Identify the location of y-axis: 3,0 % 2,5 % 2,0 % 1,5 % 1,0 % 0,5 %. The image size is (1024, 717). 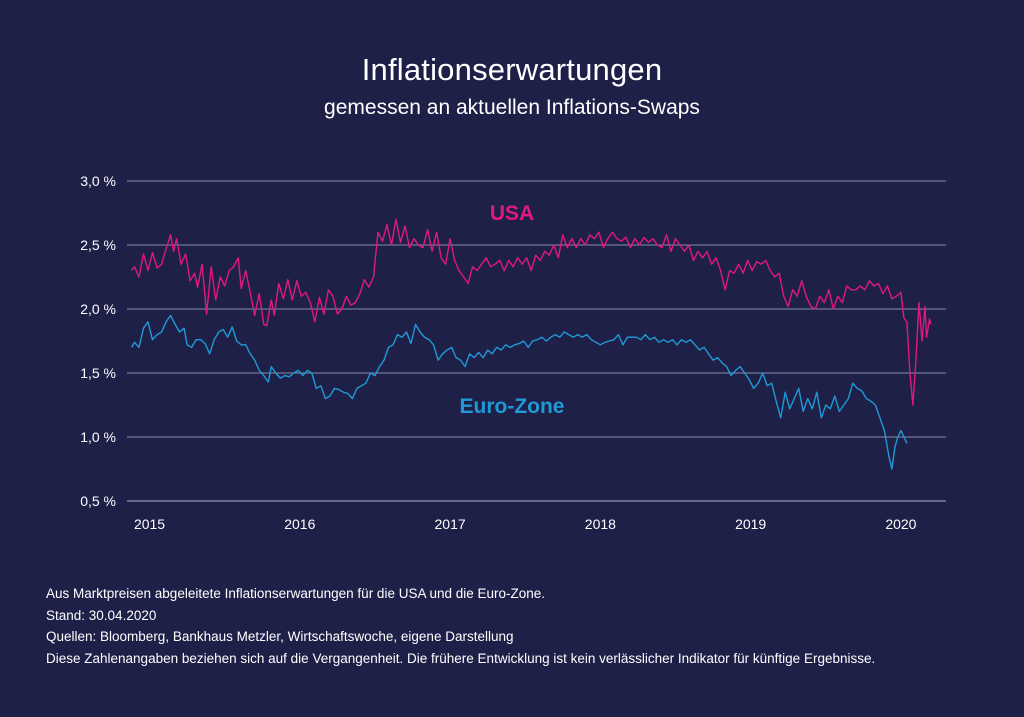
(98, 341).